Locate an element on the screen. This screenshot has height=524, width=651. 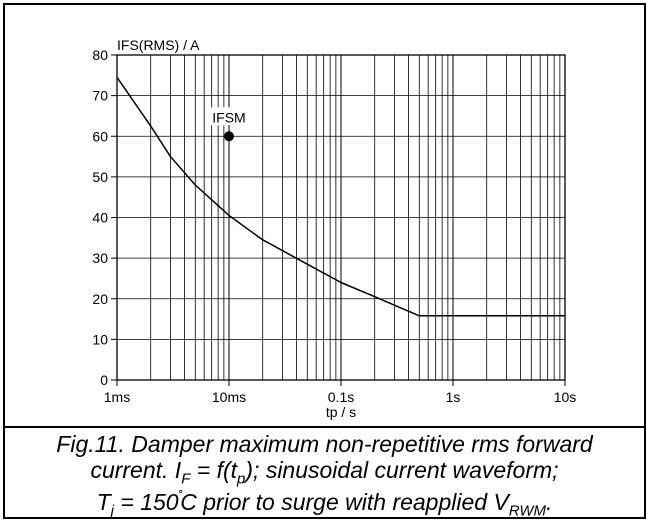
y-tick-label: 20 is located at coordinates (100, 299).